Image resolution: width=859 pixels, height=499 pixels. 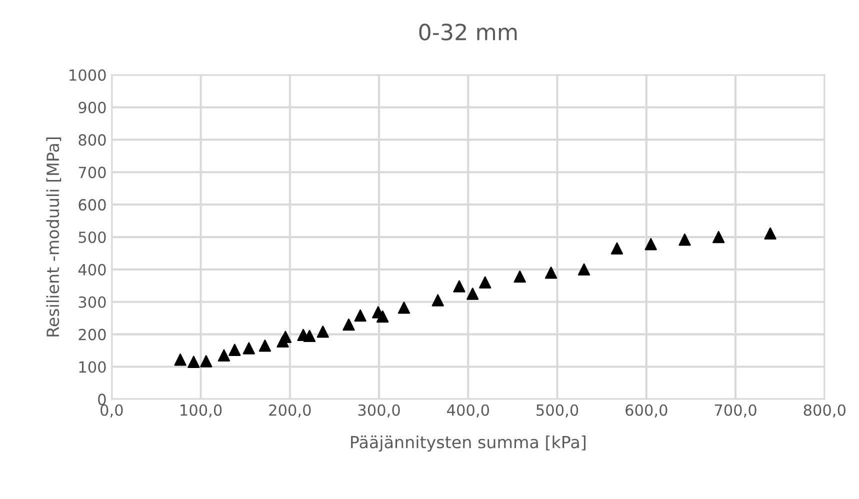 I want to click on x-tick-label: 0,0, so click(x=111, y=411).